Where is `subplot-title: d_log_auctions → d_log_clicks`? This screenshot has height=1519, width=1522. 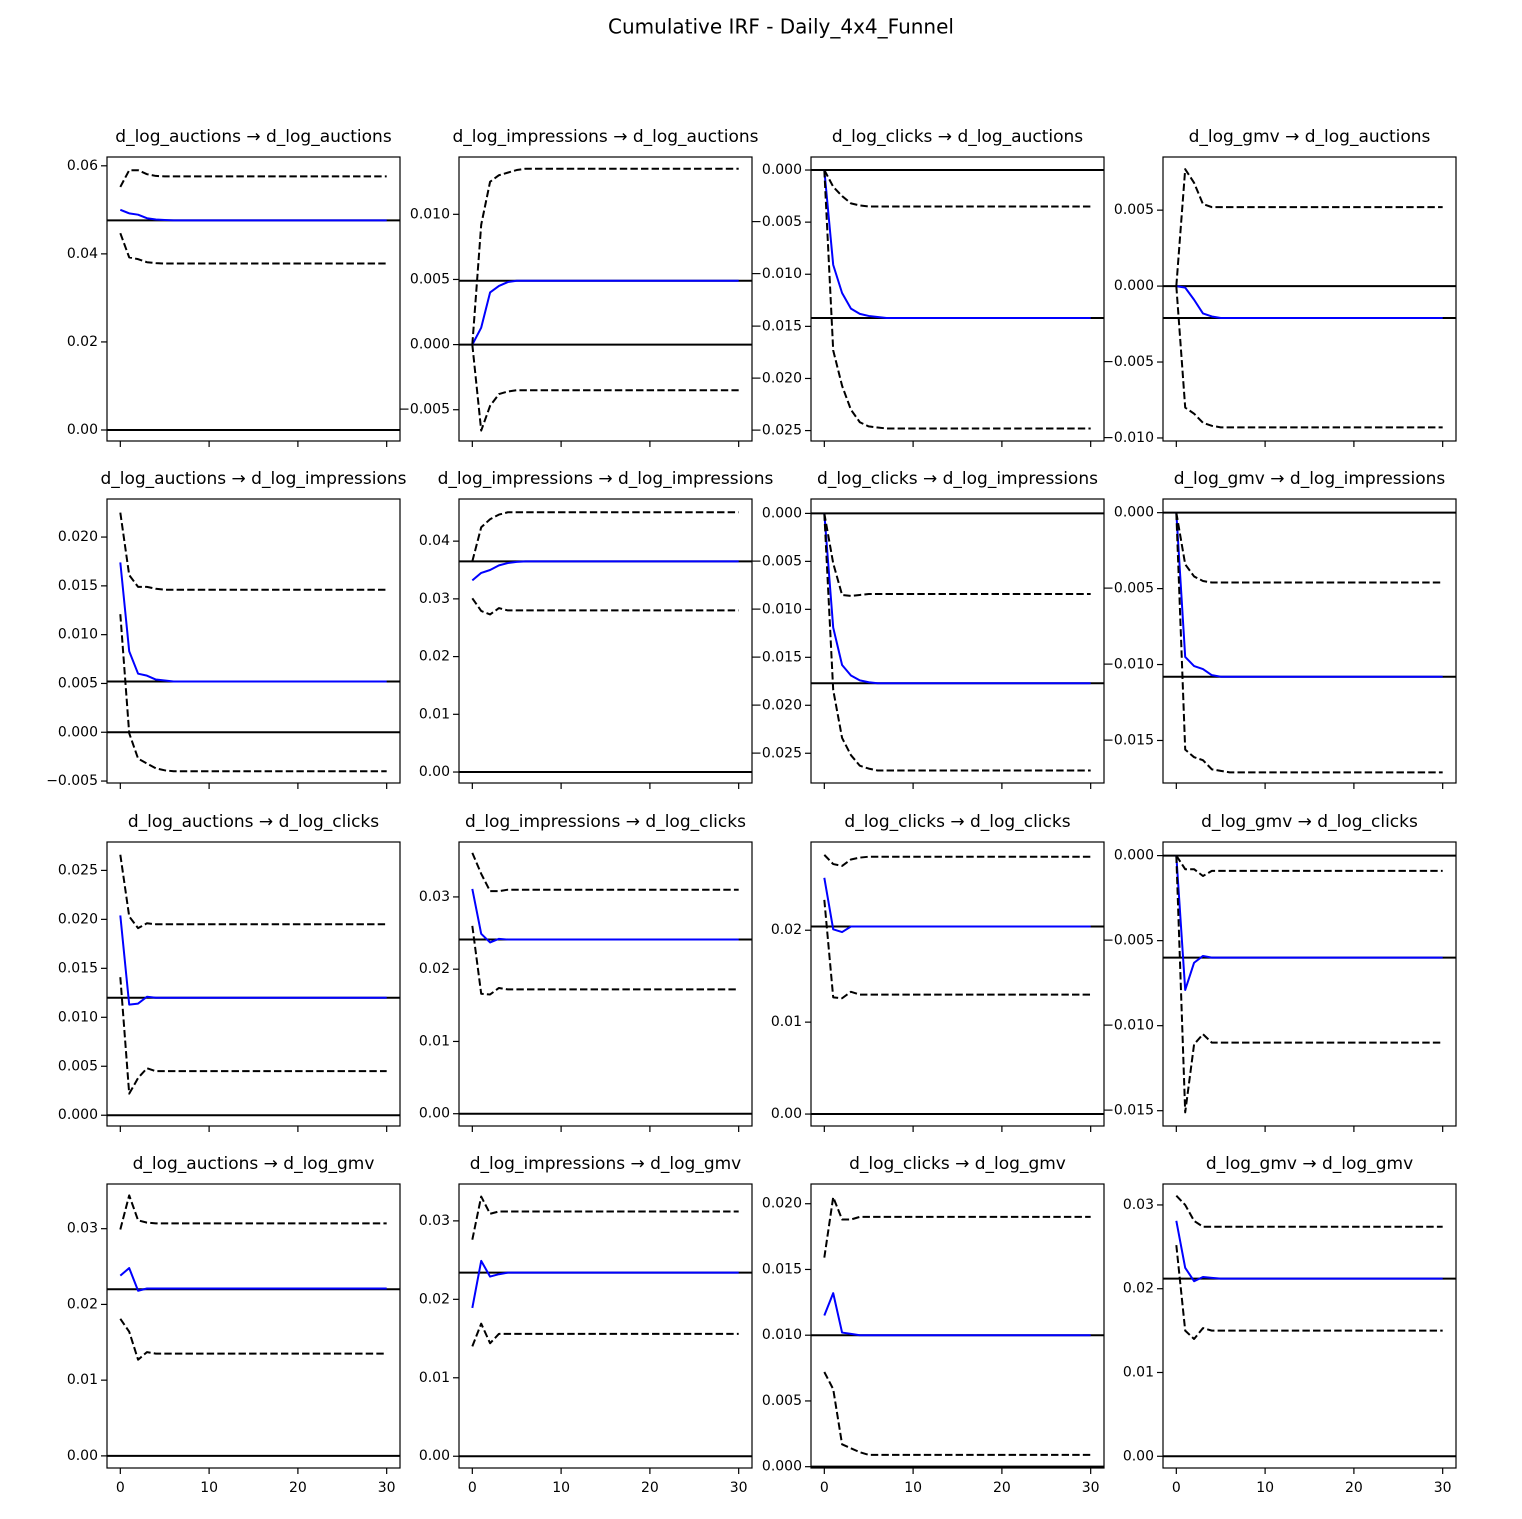 subplot-title: d_log_auctions → d_log_clicks is located at coordinates (253, 822).